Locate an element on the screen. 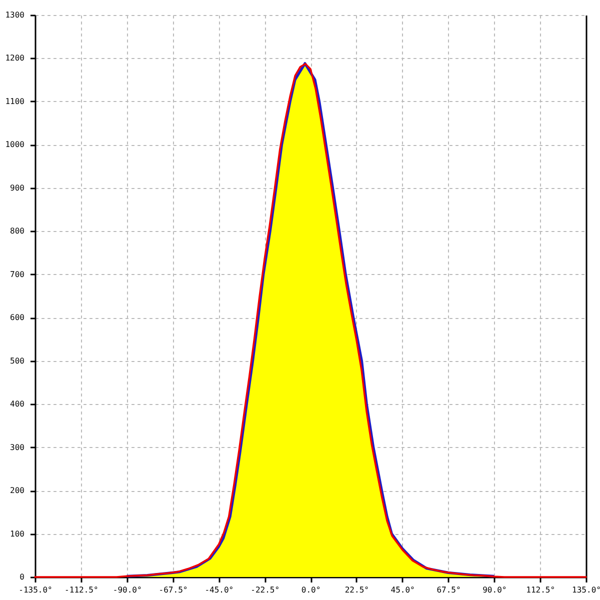  y-tick-label: 400 is located at coordinates (17, 404).